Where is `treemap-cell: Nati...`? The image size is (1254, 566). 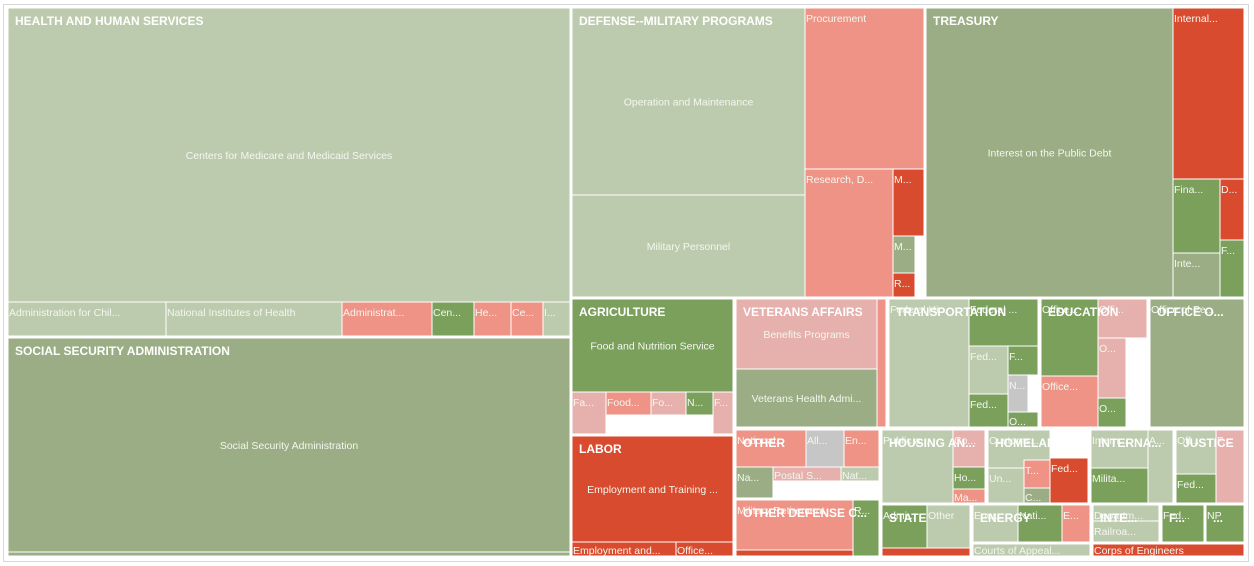 treemap-cell: Nati... is located at coordinates (1040, 523).